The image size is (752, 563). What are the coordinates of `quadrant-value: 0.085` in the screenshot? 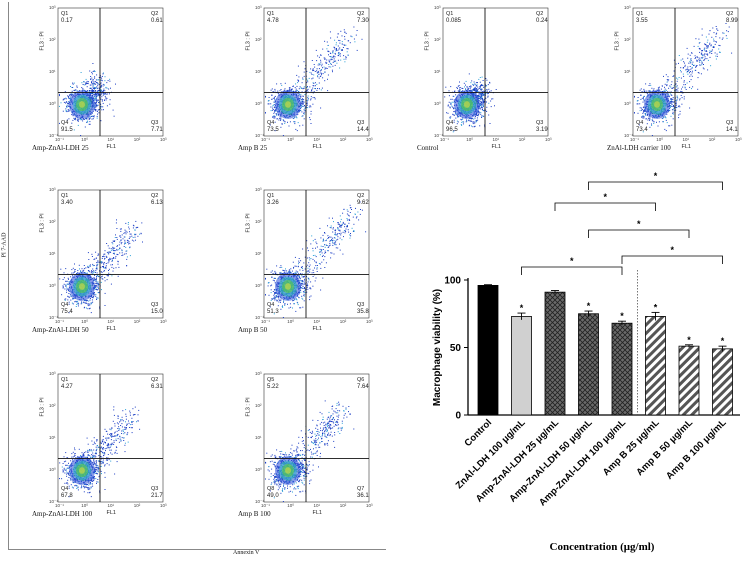 It's located at (453, 21).